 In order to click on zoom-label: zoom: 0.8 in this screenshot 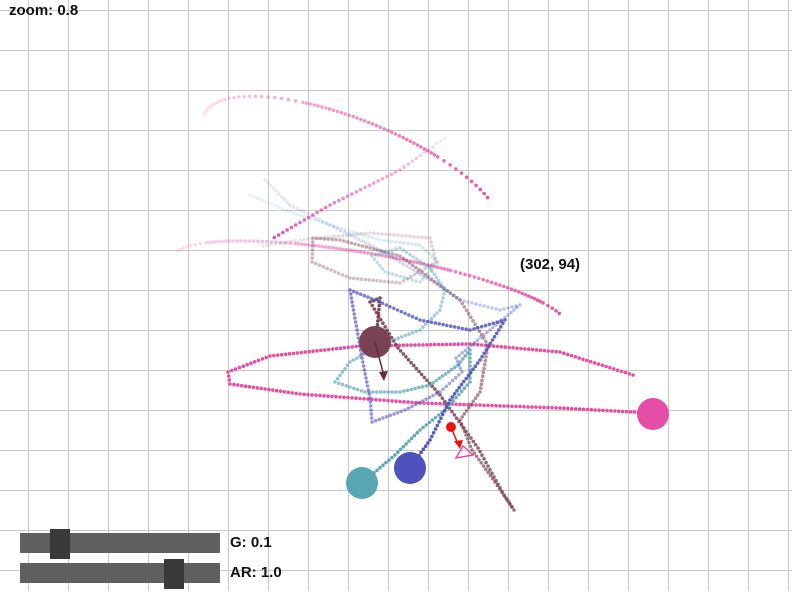, I will do `click(44, 10)`.